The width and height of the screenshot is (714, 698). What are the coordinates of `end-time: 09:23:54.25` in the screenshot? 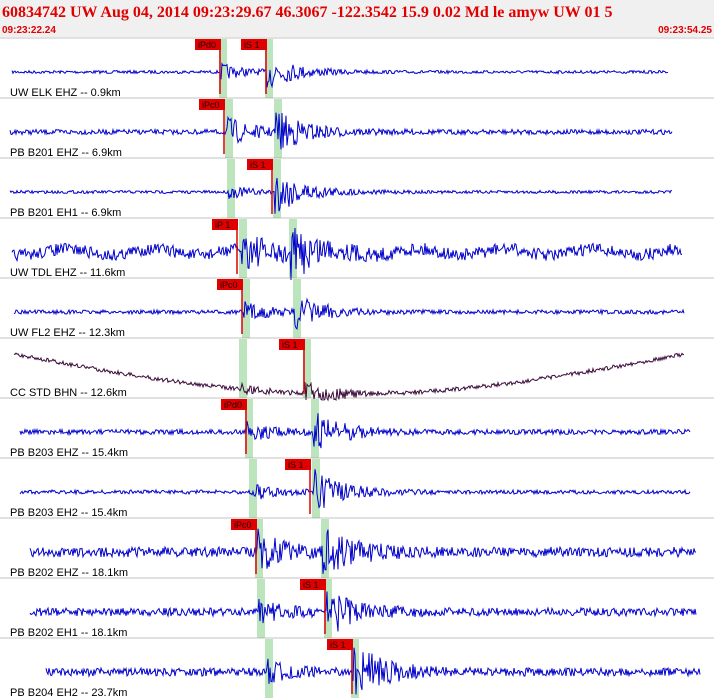 It's located at (685, 30).